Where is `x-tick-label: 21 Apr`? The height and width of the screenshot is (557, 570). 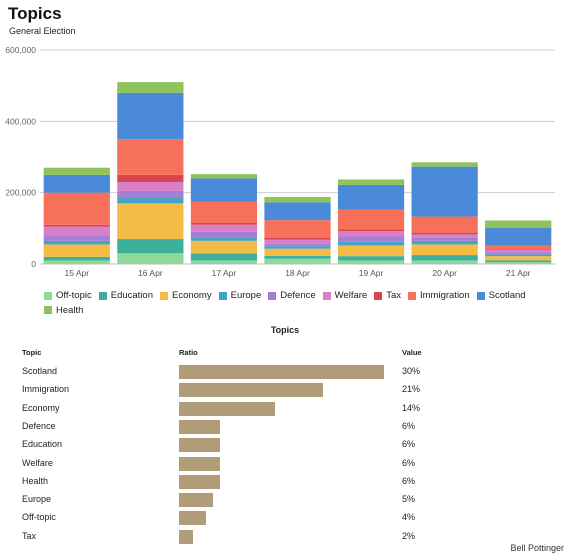
x-tick-label: 21 Apr is located at coordinates (518, 273).